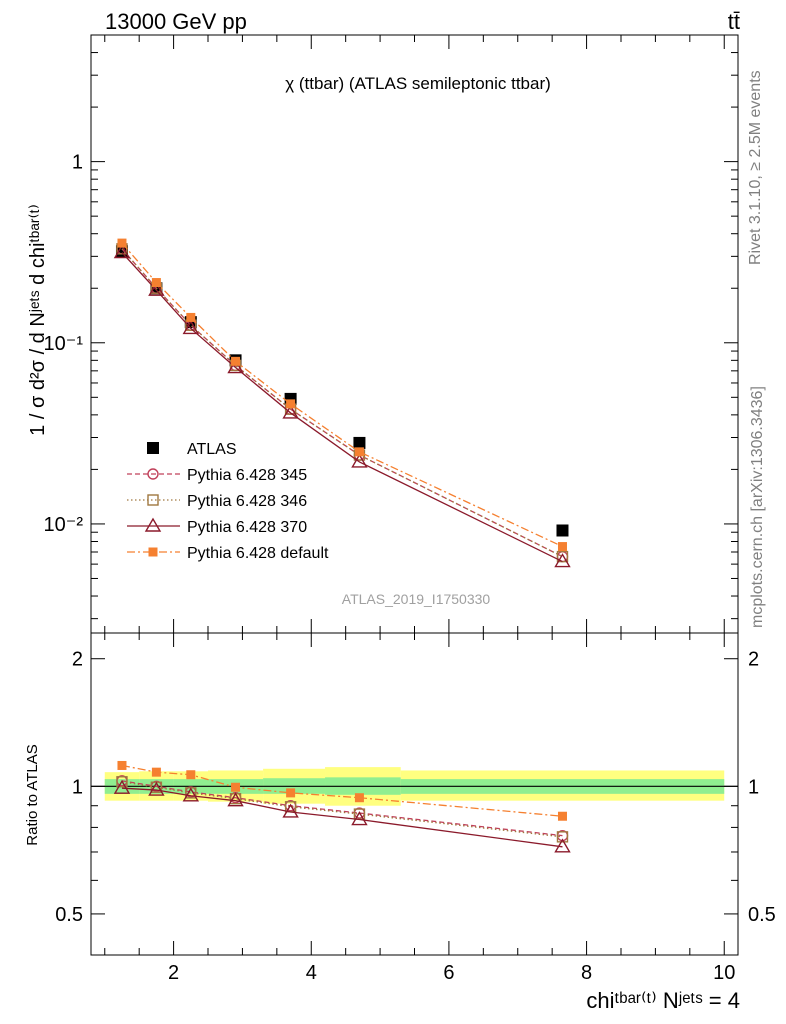 The height and width of the screenshot is (1024, 786). I want to click on legend-entry: Pythia 6.428 370, so click(217, 526).